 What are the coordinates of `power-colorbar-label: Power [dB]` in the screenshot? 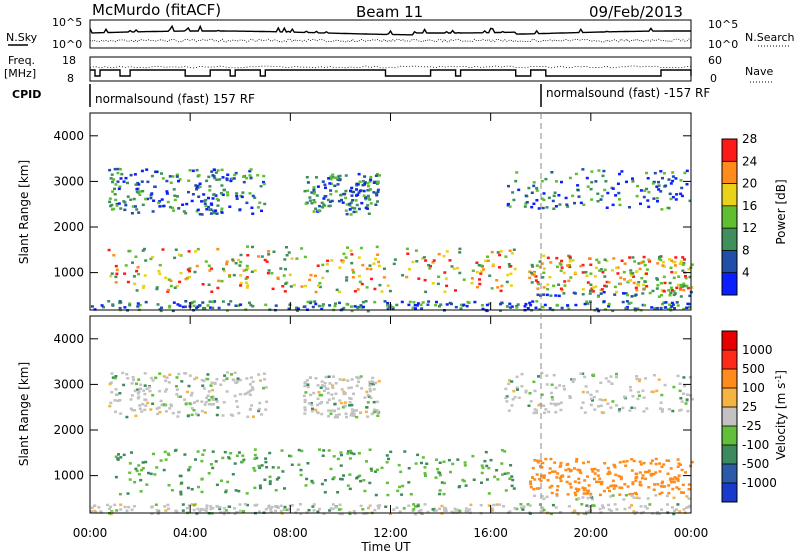 It's located at (781, 211).